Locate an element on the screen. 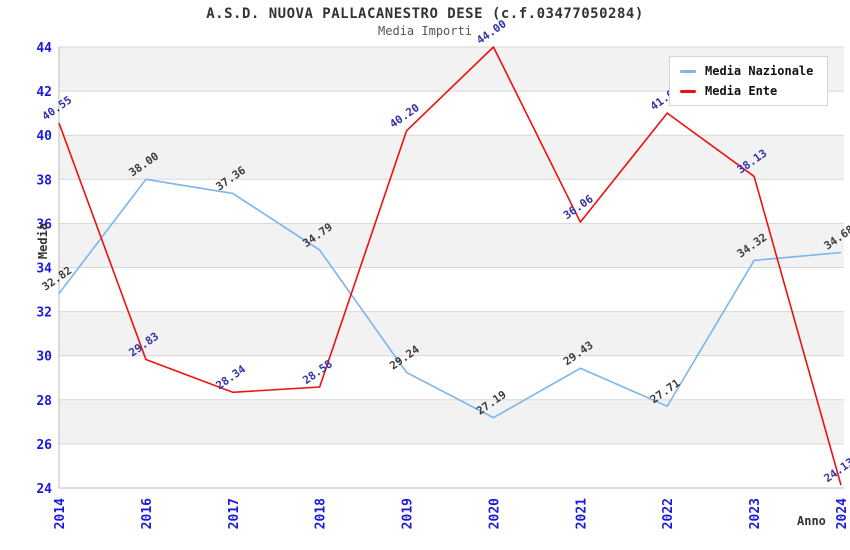  x-tick-label: 2020 is located at coordinates (494, 513).